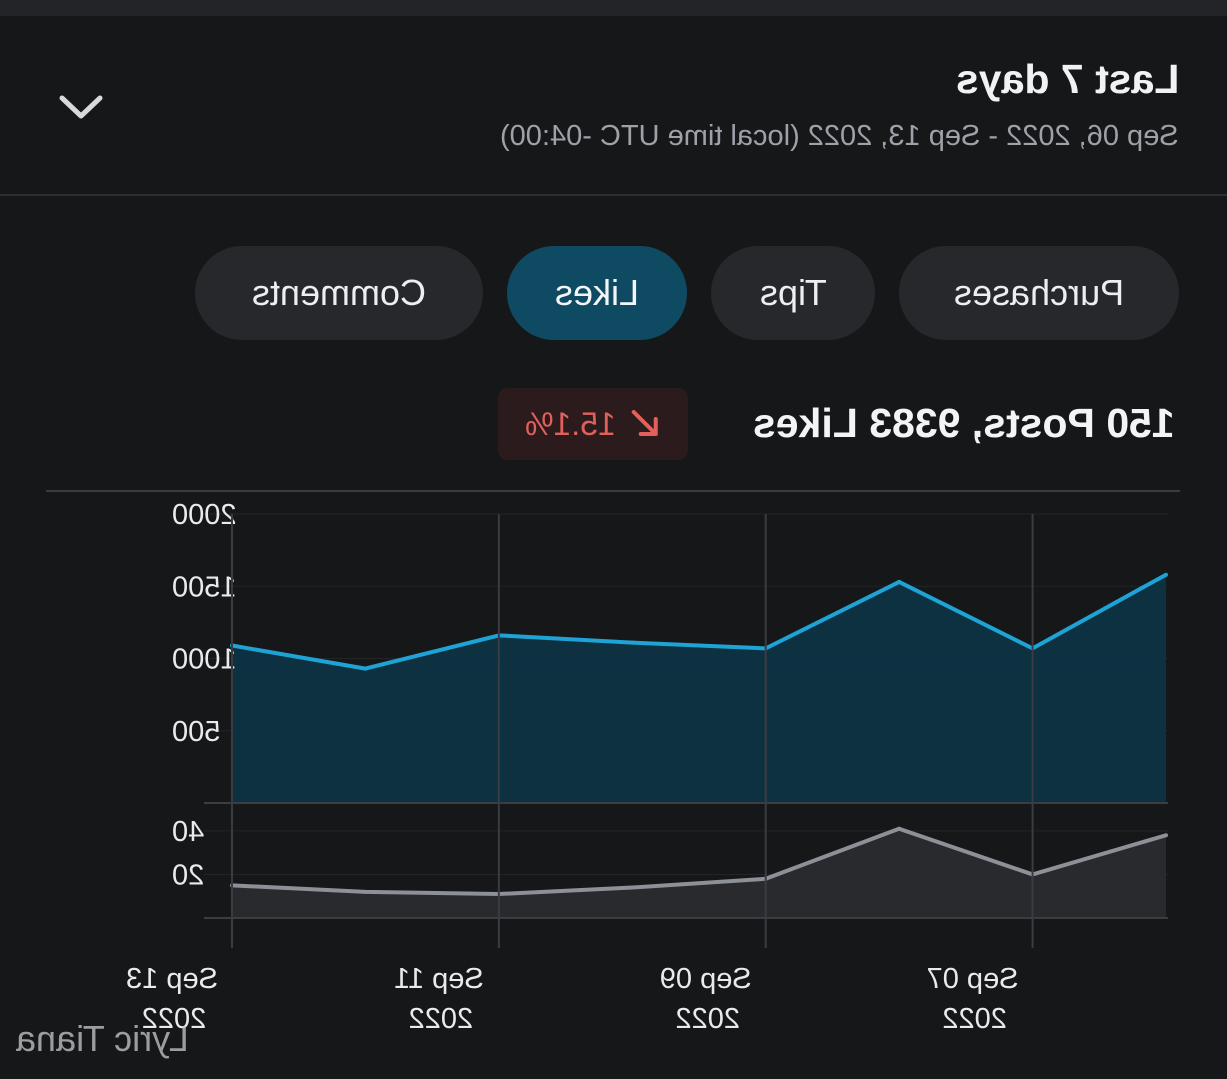 This screenshot has width=1227, height=1079. I want to click on x-tick-label-3-date: Sep 07, so click(973, 979).